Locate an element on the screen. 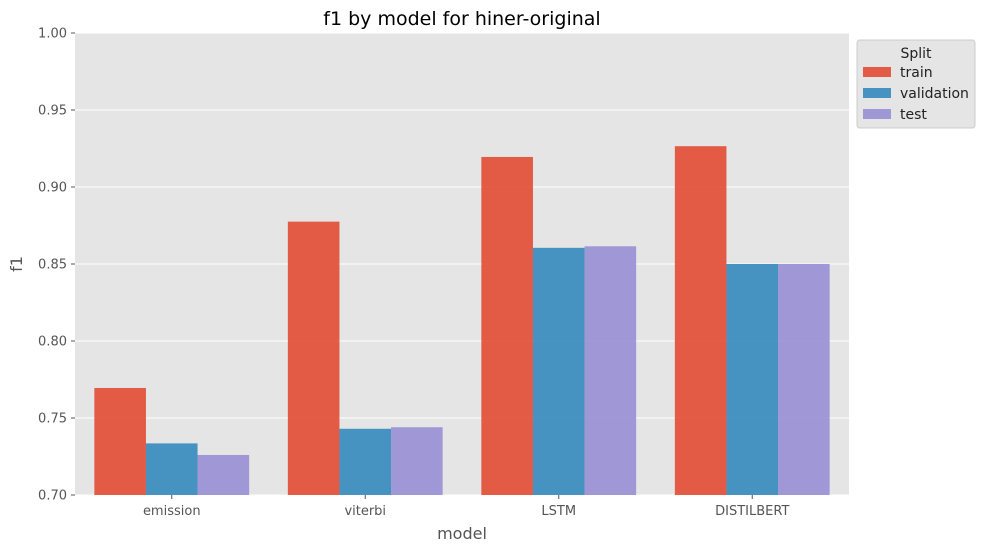  y-tick-label: 0.75 is located at coordinates (52, 419).